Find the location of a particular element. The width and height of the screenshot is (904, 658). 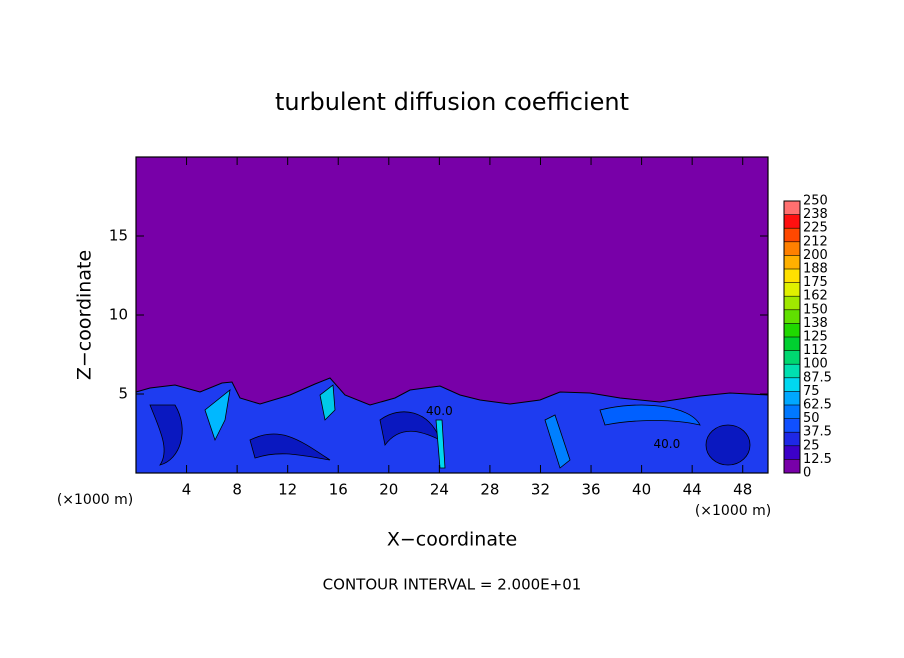

colorbar-label: 125 is located at coordinates (815, 337).